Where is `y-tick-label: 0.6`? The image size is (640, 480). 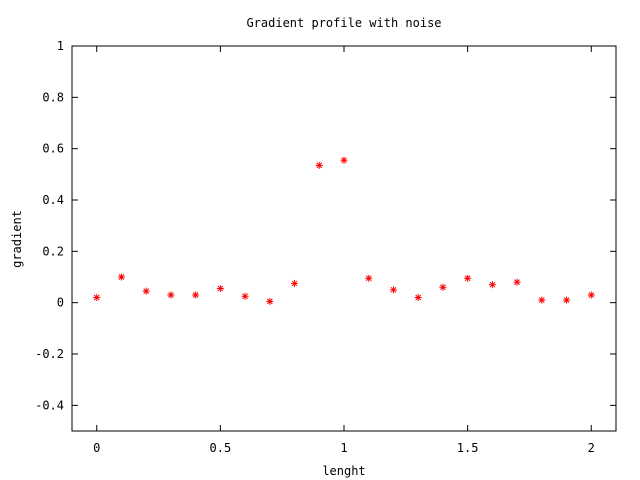 y-tick-label: 0.6 is located at coordinates (53, 149).